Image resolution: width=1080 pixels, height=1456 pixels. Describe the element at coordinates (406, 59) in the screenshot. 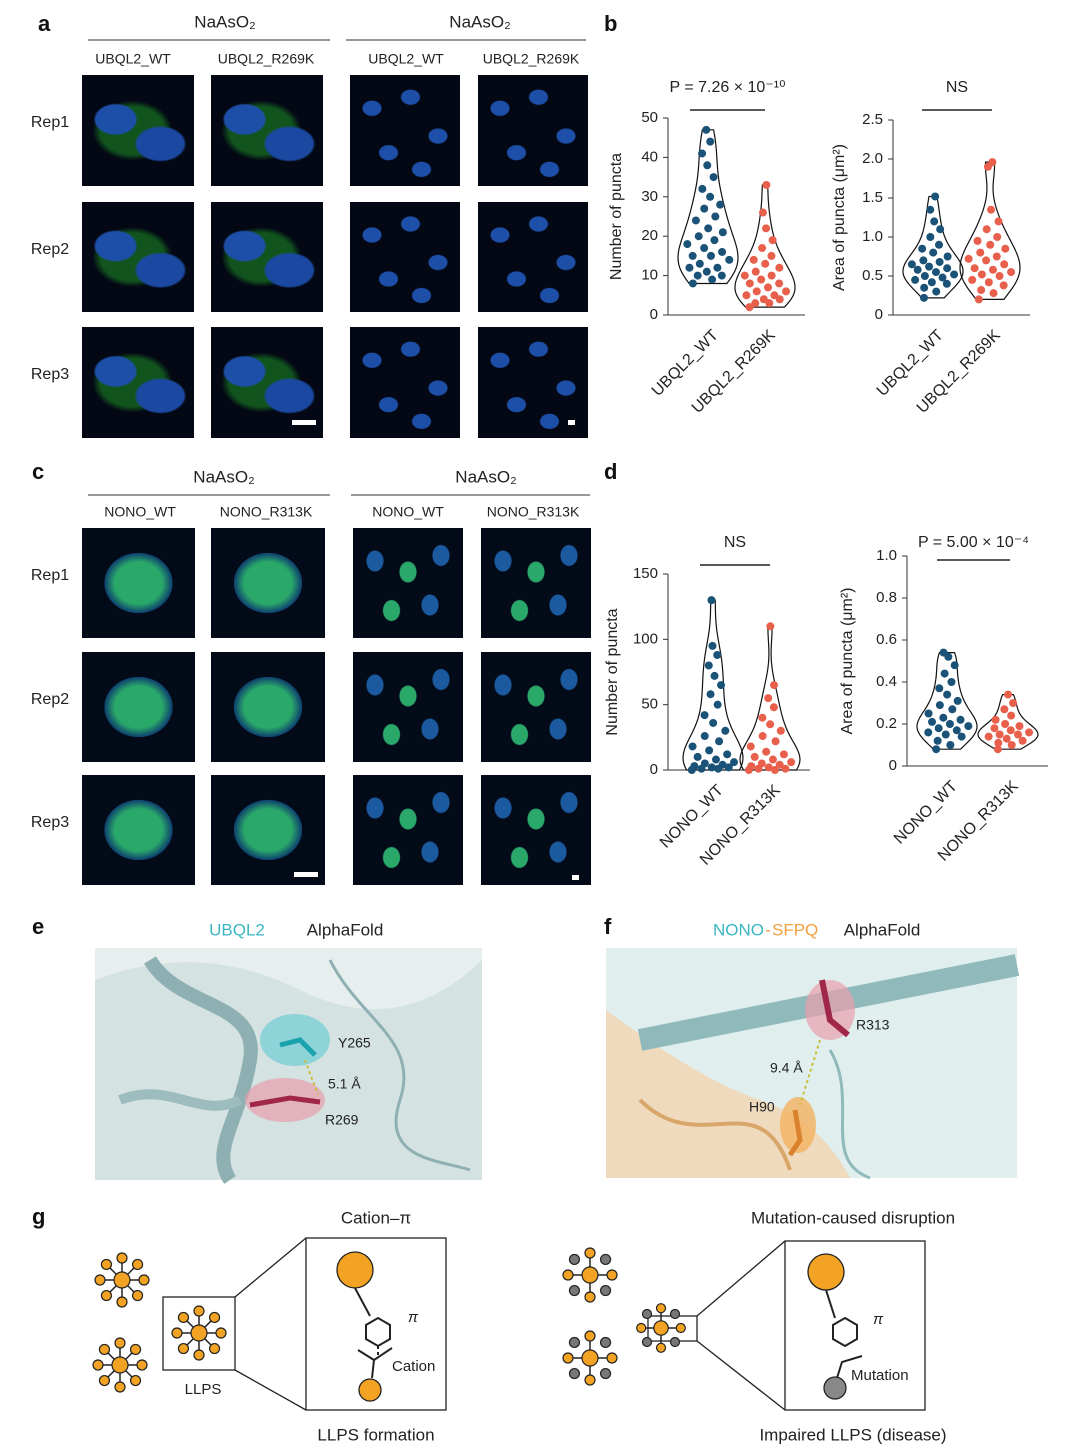

I see `column-label: UBQL2_WT` at that location.